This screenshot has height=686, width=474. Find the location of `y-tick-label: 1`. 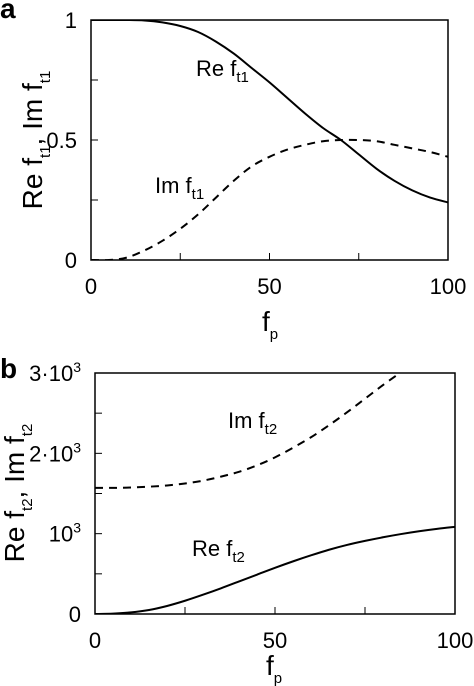

y-tick-label: 1 is located at coordinates (71, 20).